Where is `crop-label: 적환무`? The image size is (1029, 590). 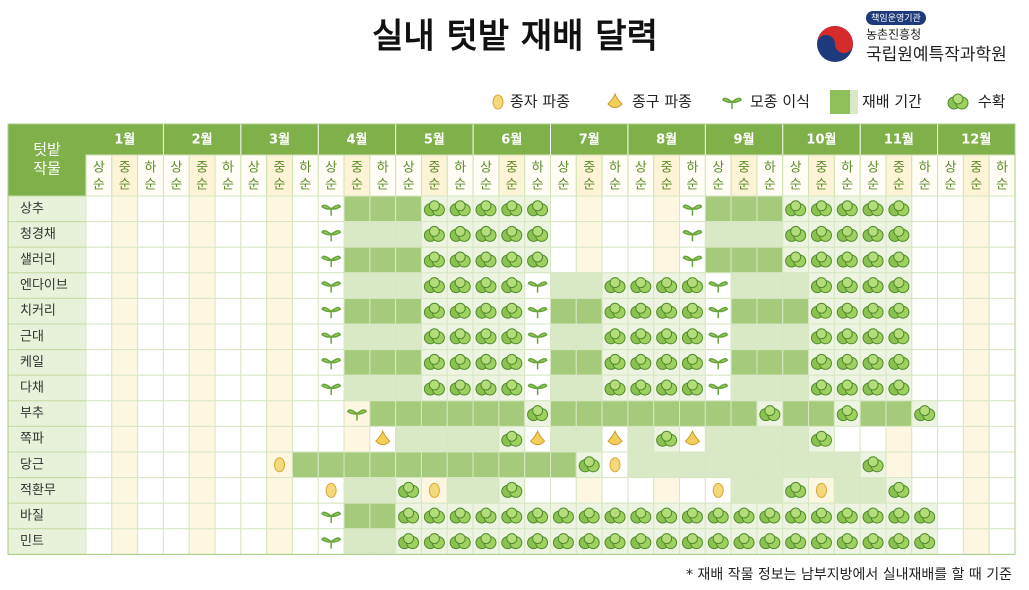
crop-label: 적환무 is located at coordinates (38, 490).